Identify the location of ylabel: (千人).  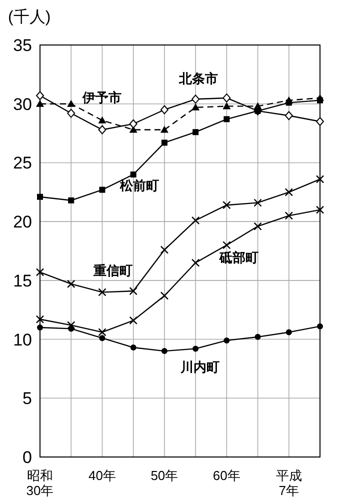
(29, 17).